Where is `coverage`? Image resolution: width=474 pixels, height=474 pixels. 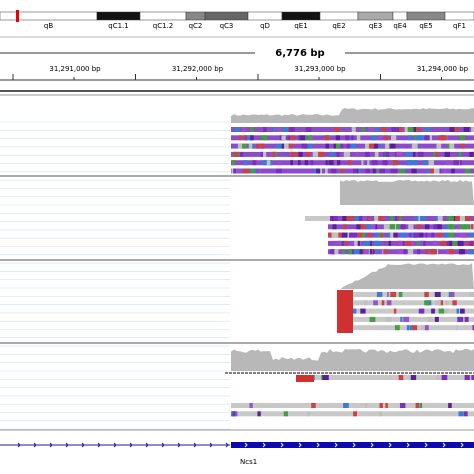 coverage is located at coordinates (407, 192).